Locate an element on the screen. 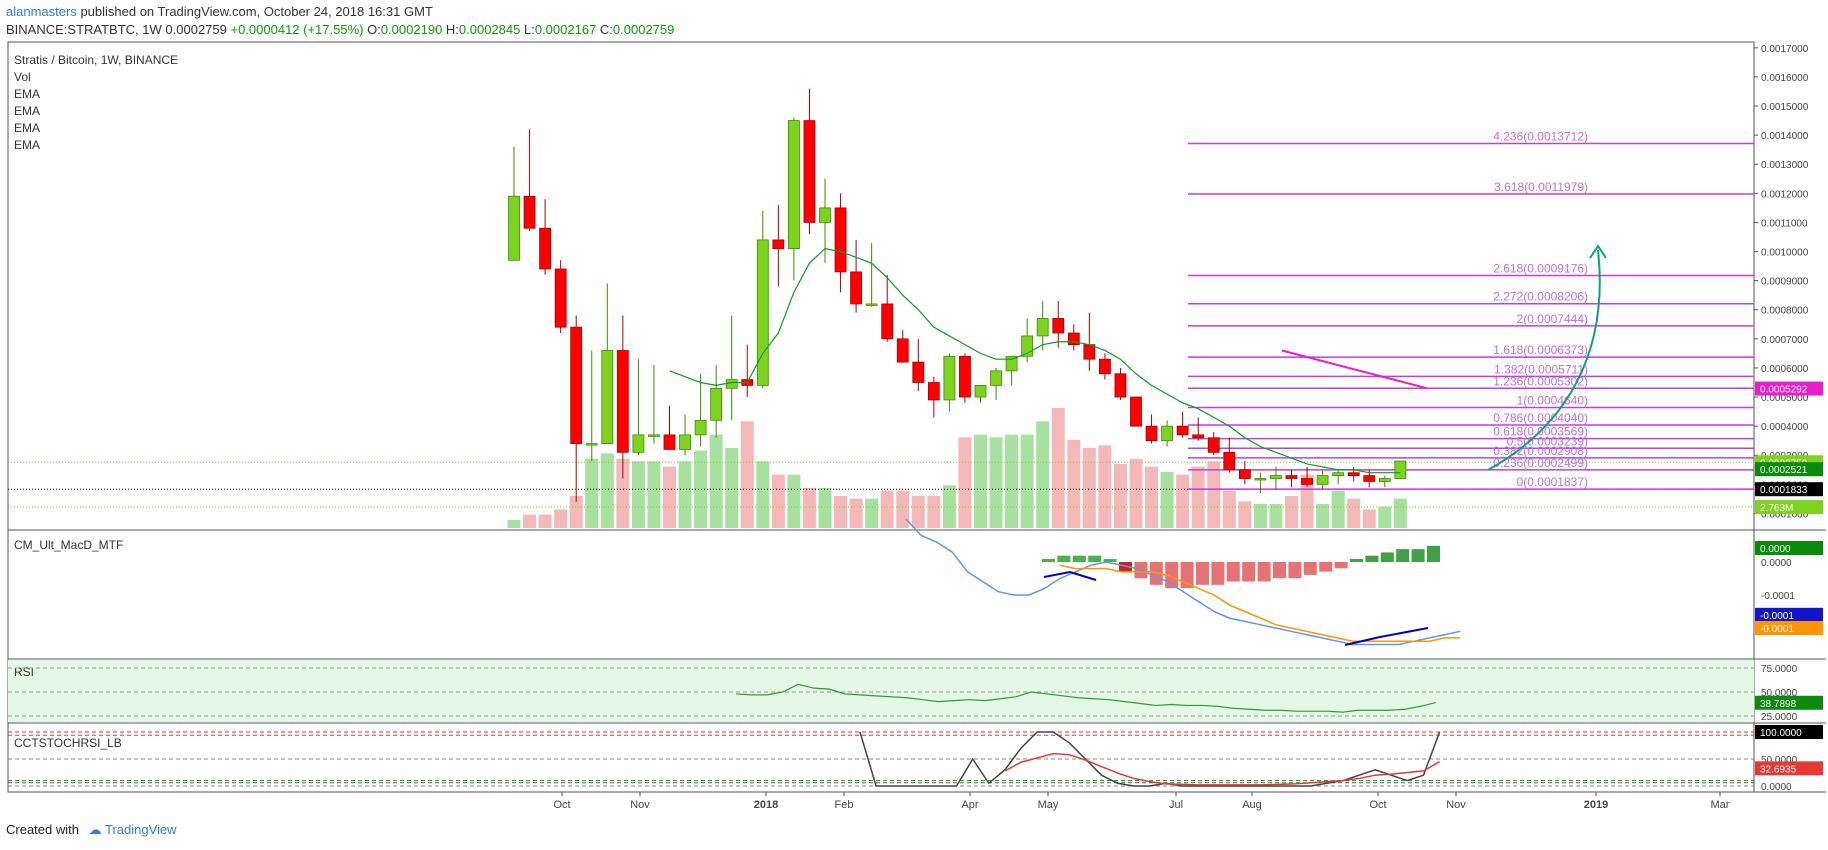 The height and width of the screenshot is (850, 1828). macd-line is located at coordinates (1183, 582).